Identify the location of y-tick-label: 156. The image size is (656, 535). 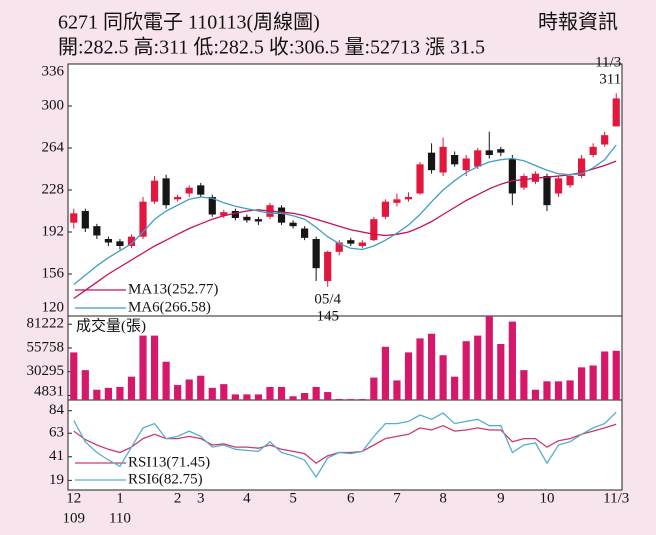
(53, 273).